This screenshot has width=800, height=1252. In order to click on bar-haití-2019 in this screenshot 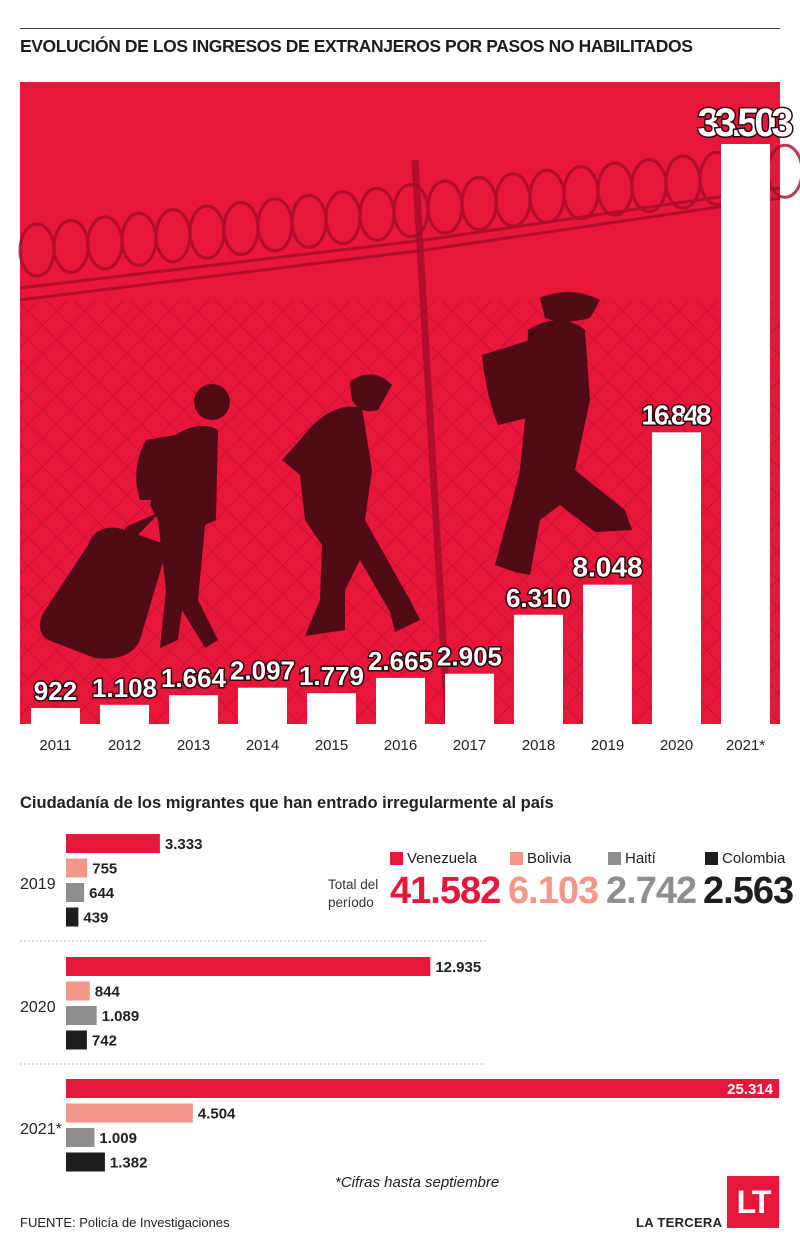, I will do `click(75, 892)`.